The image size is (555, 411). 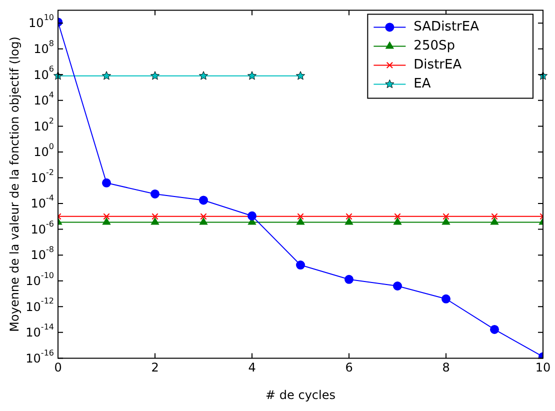 I want to click on x-tick-label: 8, so click(x=446, y=367).